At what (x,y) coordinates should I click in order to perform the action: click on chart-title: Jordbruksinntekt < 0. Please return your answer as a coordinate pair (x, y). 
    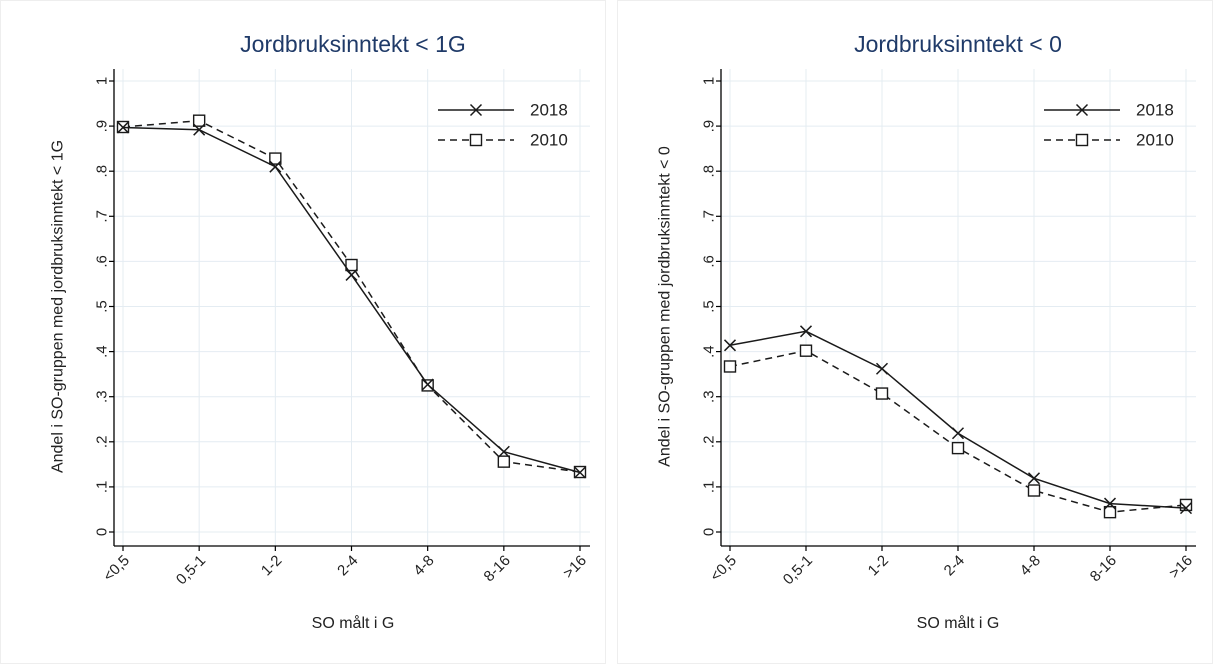
    Looking at the image, I should click on (958, 44).